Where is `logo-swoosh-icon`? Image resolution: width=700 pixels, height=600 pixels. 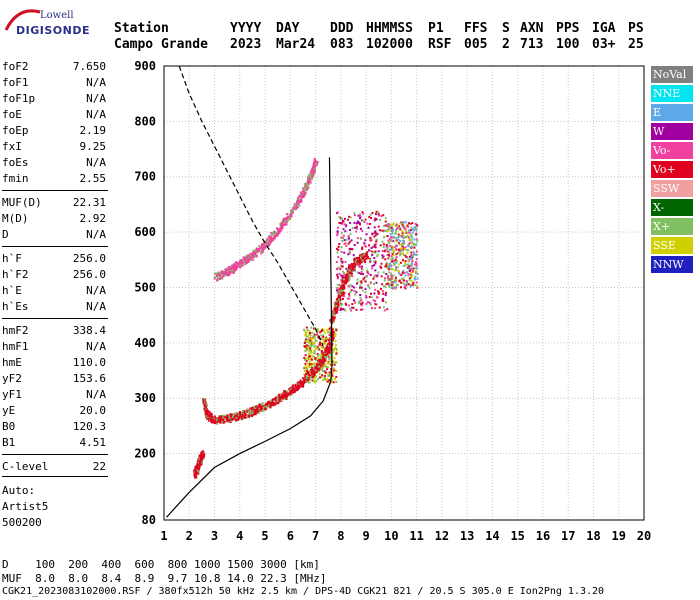
logo-swoosh-icon is located at coordinates (22, 20).